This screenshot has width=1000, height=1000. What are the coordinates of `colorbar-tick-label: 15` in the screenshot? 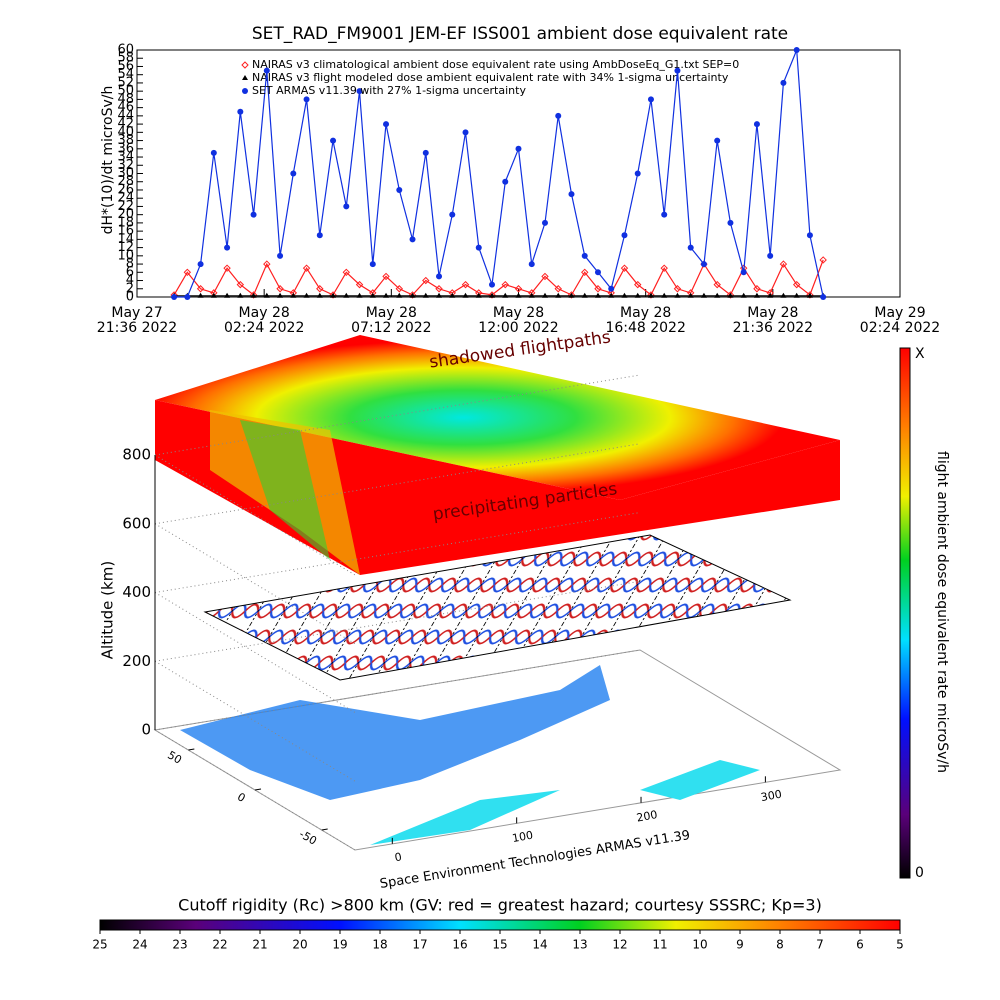 It's located at (499, 945).